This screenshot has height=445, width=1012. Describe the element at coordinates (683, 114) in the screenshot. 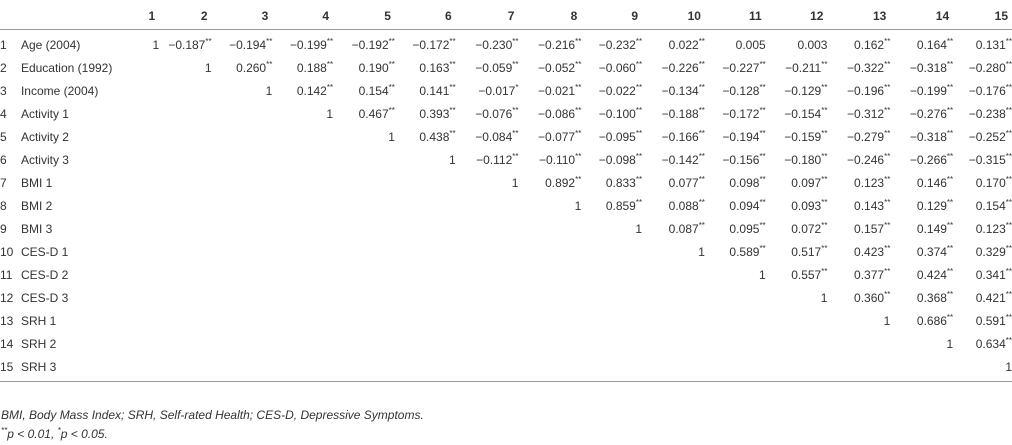

I see `correlation-cell: −0.188**` at that location.